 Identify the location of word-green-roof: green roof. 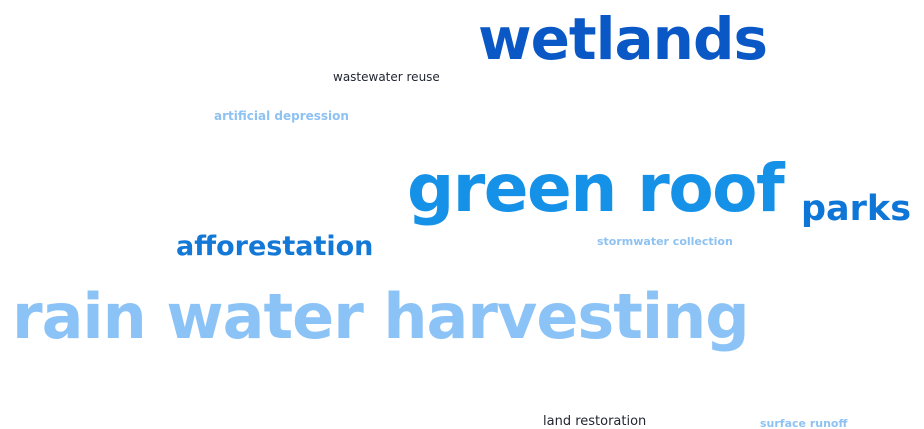
(596, 188).